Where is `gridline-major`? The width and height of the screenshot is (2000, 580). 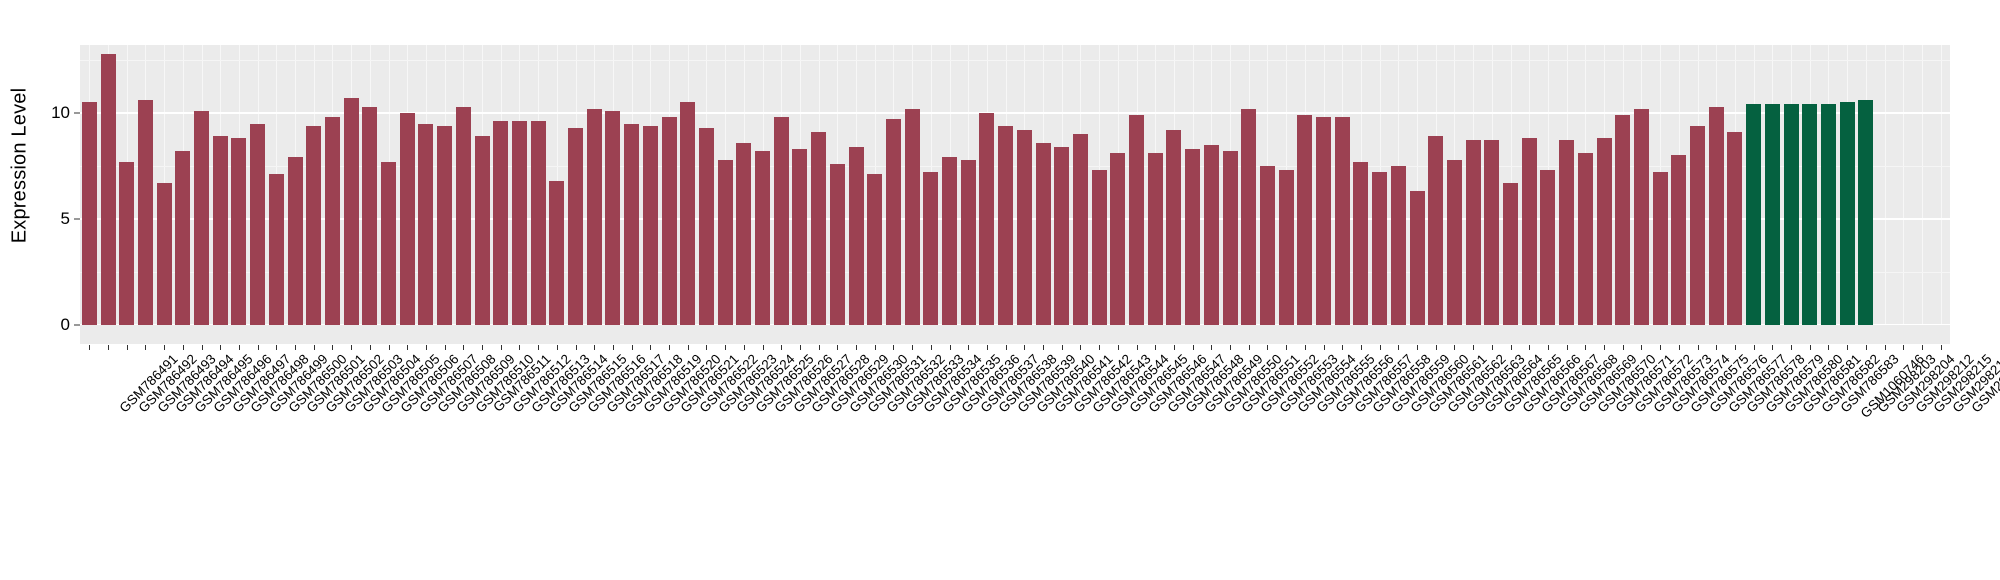 gridline-major is located at coordinates (1015, 218).